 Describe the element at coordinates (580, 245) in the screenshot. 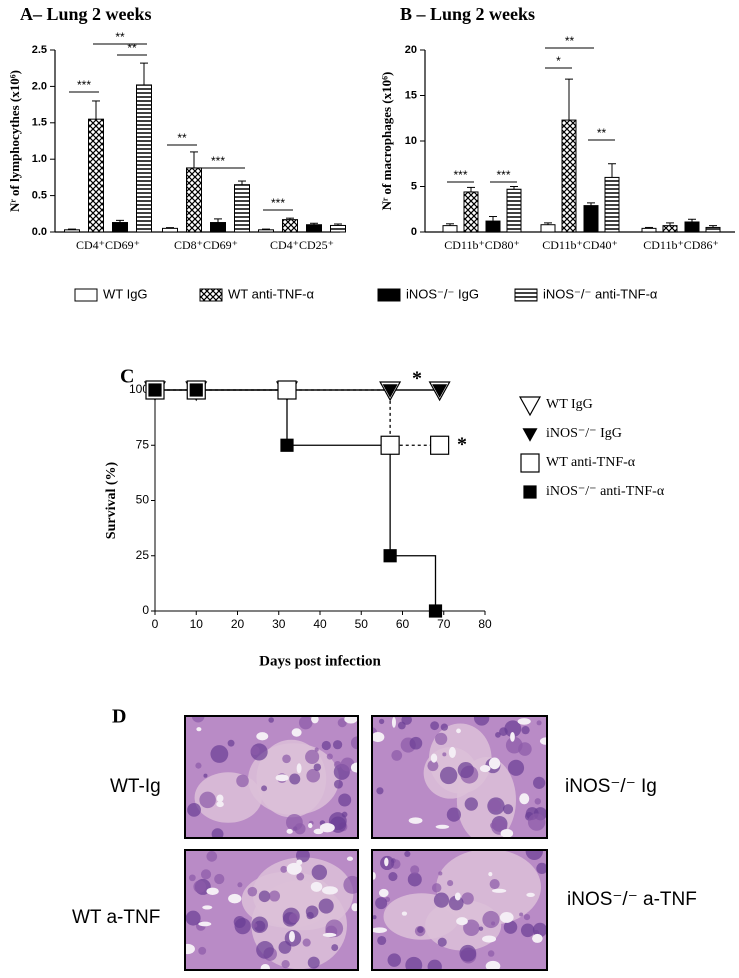

I see `x-tick-label: CD11b⁺CD40⁺` at that location.